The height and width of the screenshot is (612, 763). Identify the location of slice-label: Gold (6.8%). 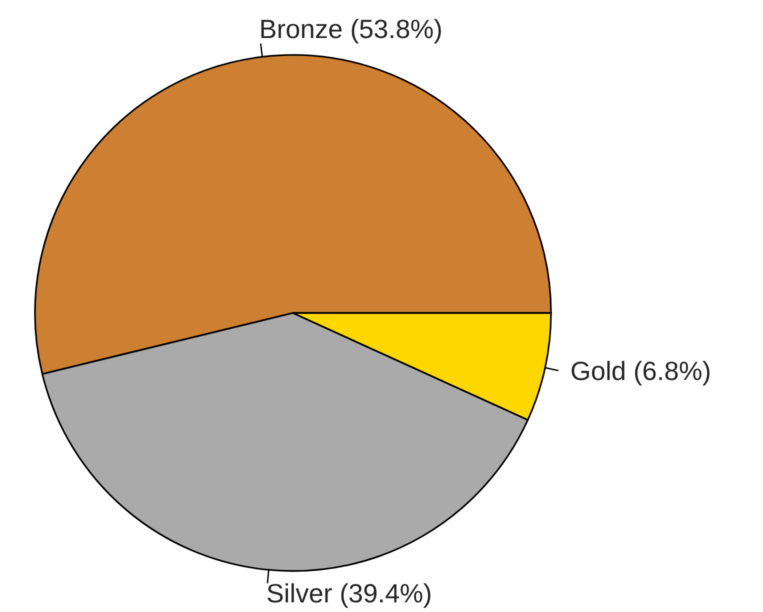
(641, 373).